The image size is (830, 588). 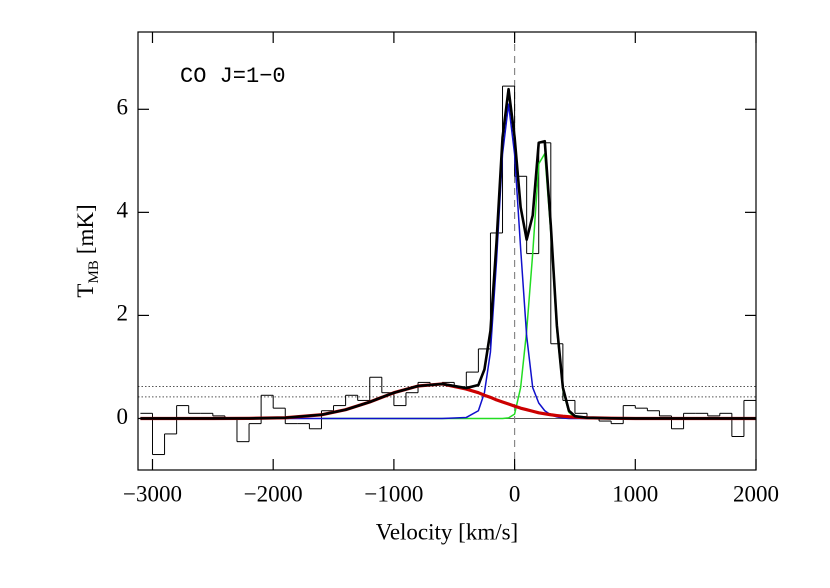 I want to click on x-tick-label: −2000, so click(x=273, y=493).